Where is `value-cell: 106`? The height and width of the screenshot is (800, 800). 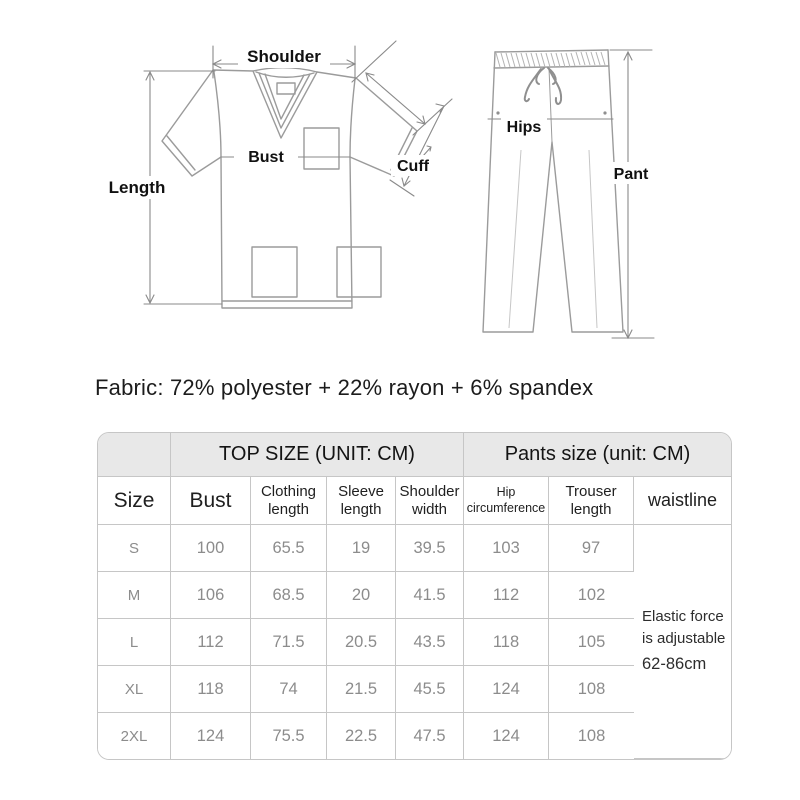 value-cell: 106 is located at coordinates (211, 595).